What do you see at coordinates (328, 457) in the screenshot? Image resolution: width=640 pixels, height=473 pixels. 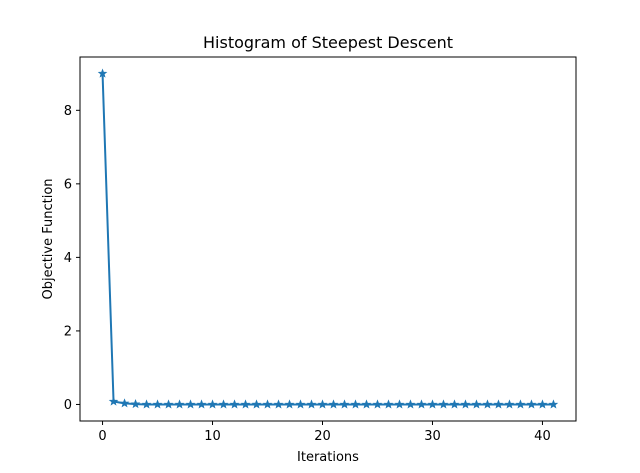 I see `x-axis-label: Iterations` at bounding box center [328, 457].